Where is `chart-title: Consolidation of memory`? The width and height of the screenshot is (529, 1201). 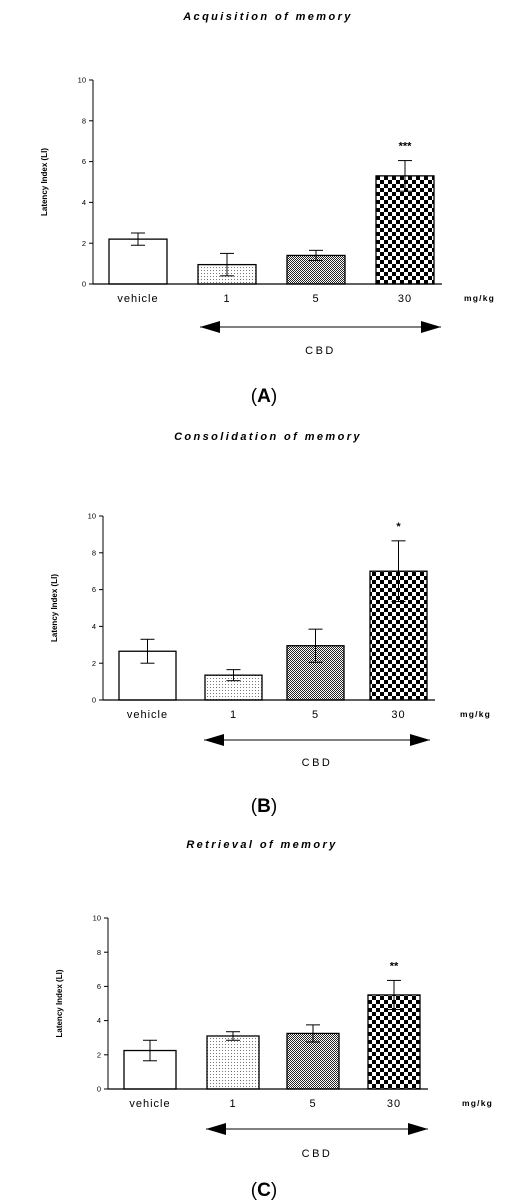 chart-title: Consolidation of memory is located at coordinates (268, 437).